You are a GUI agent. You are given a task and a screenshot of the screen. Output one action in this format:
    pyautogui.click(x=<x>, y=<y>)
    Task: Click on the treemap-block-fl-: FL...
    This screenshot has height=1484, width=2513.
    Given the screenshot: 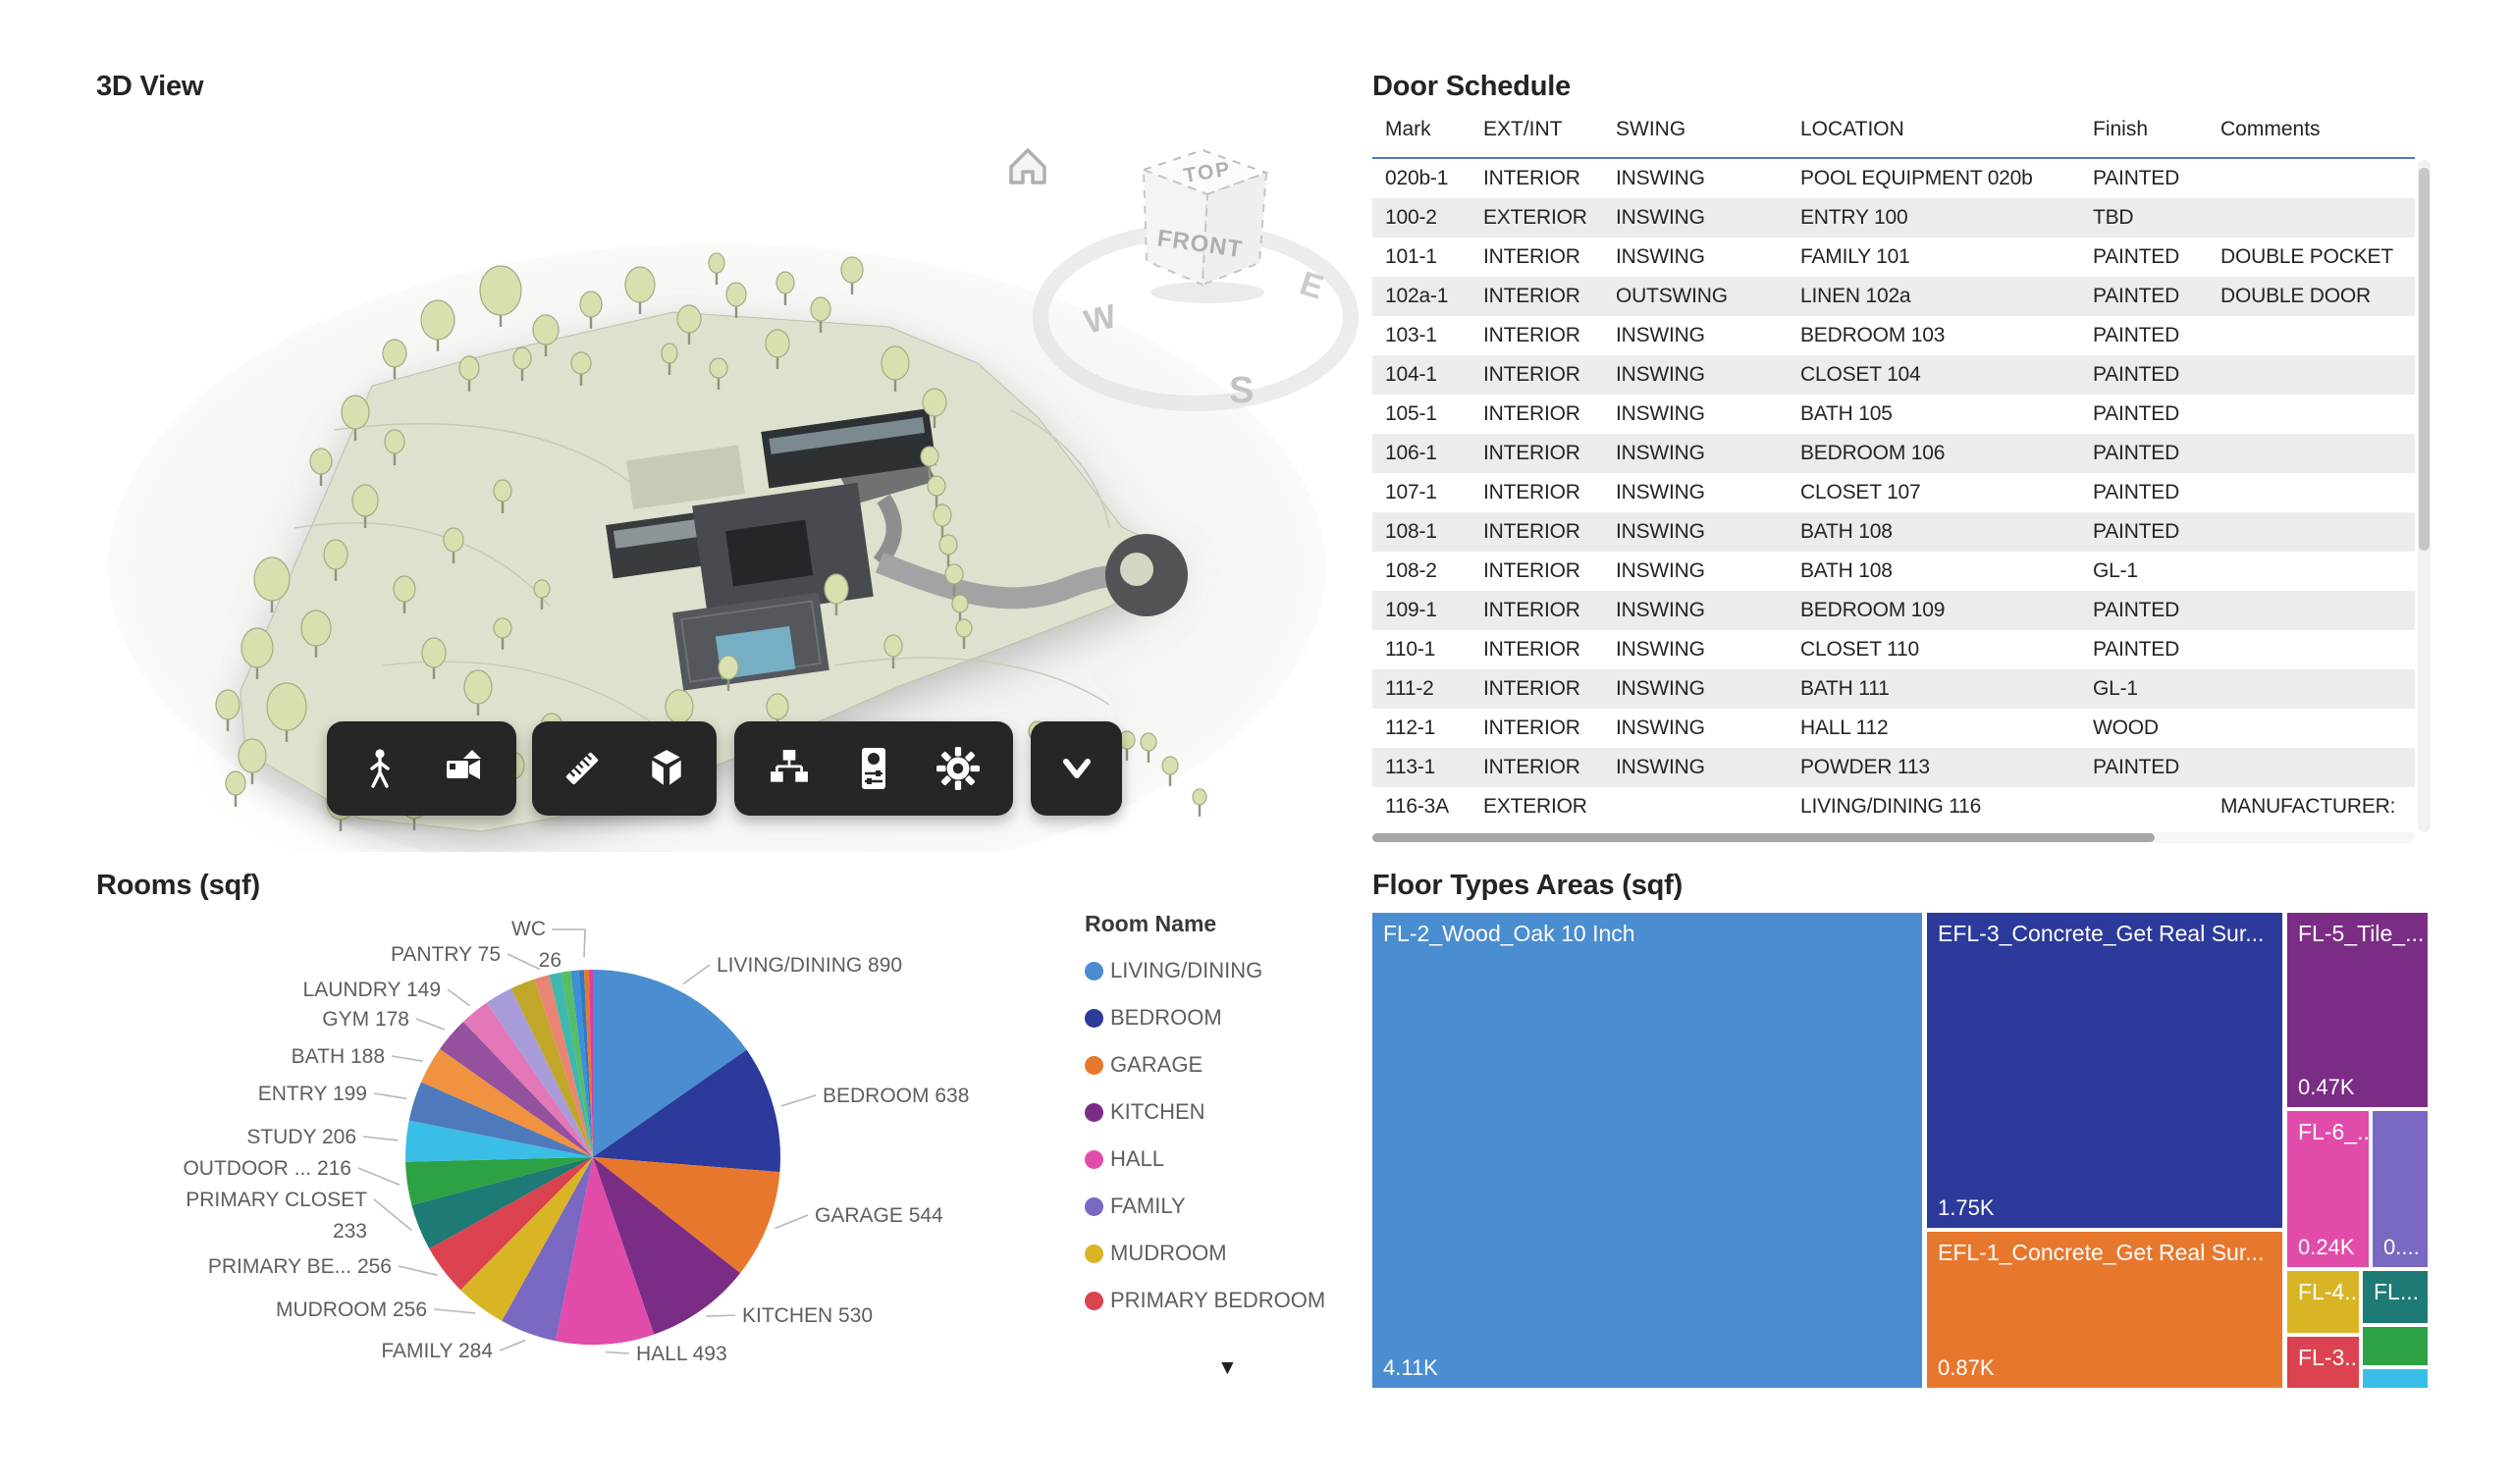 What is the action you would take?
    pyautogui.click(x=2395, y=1297)
    